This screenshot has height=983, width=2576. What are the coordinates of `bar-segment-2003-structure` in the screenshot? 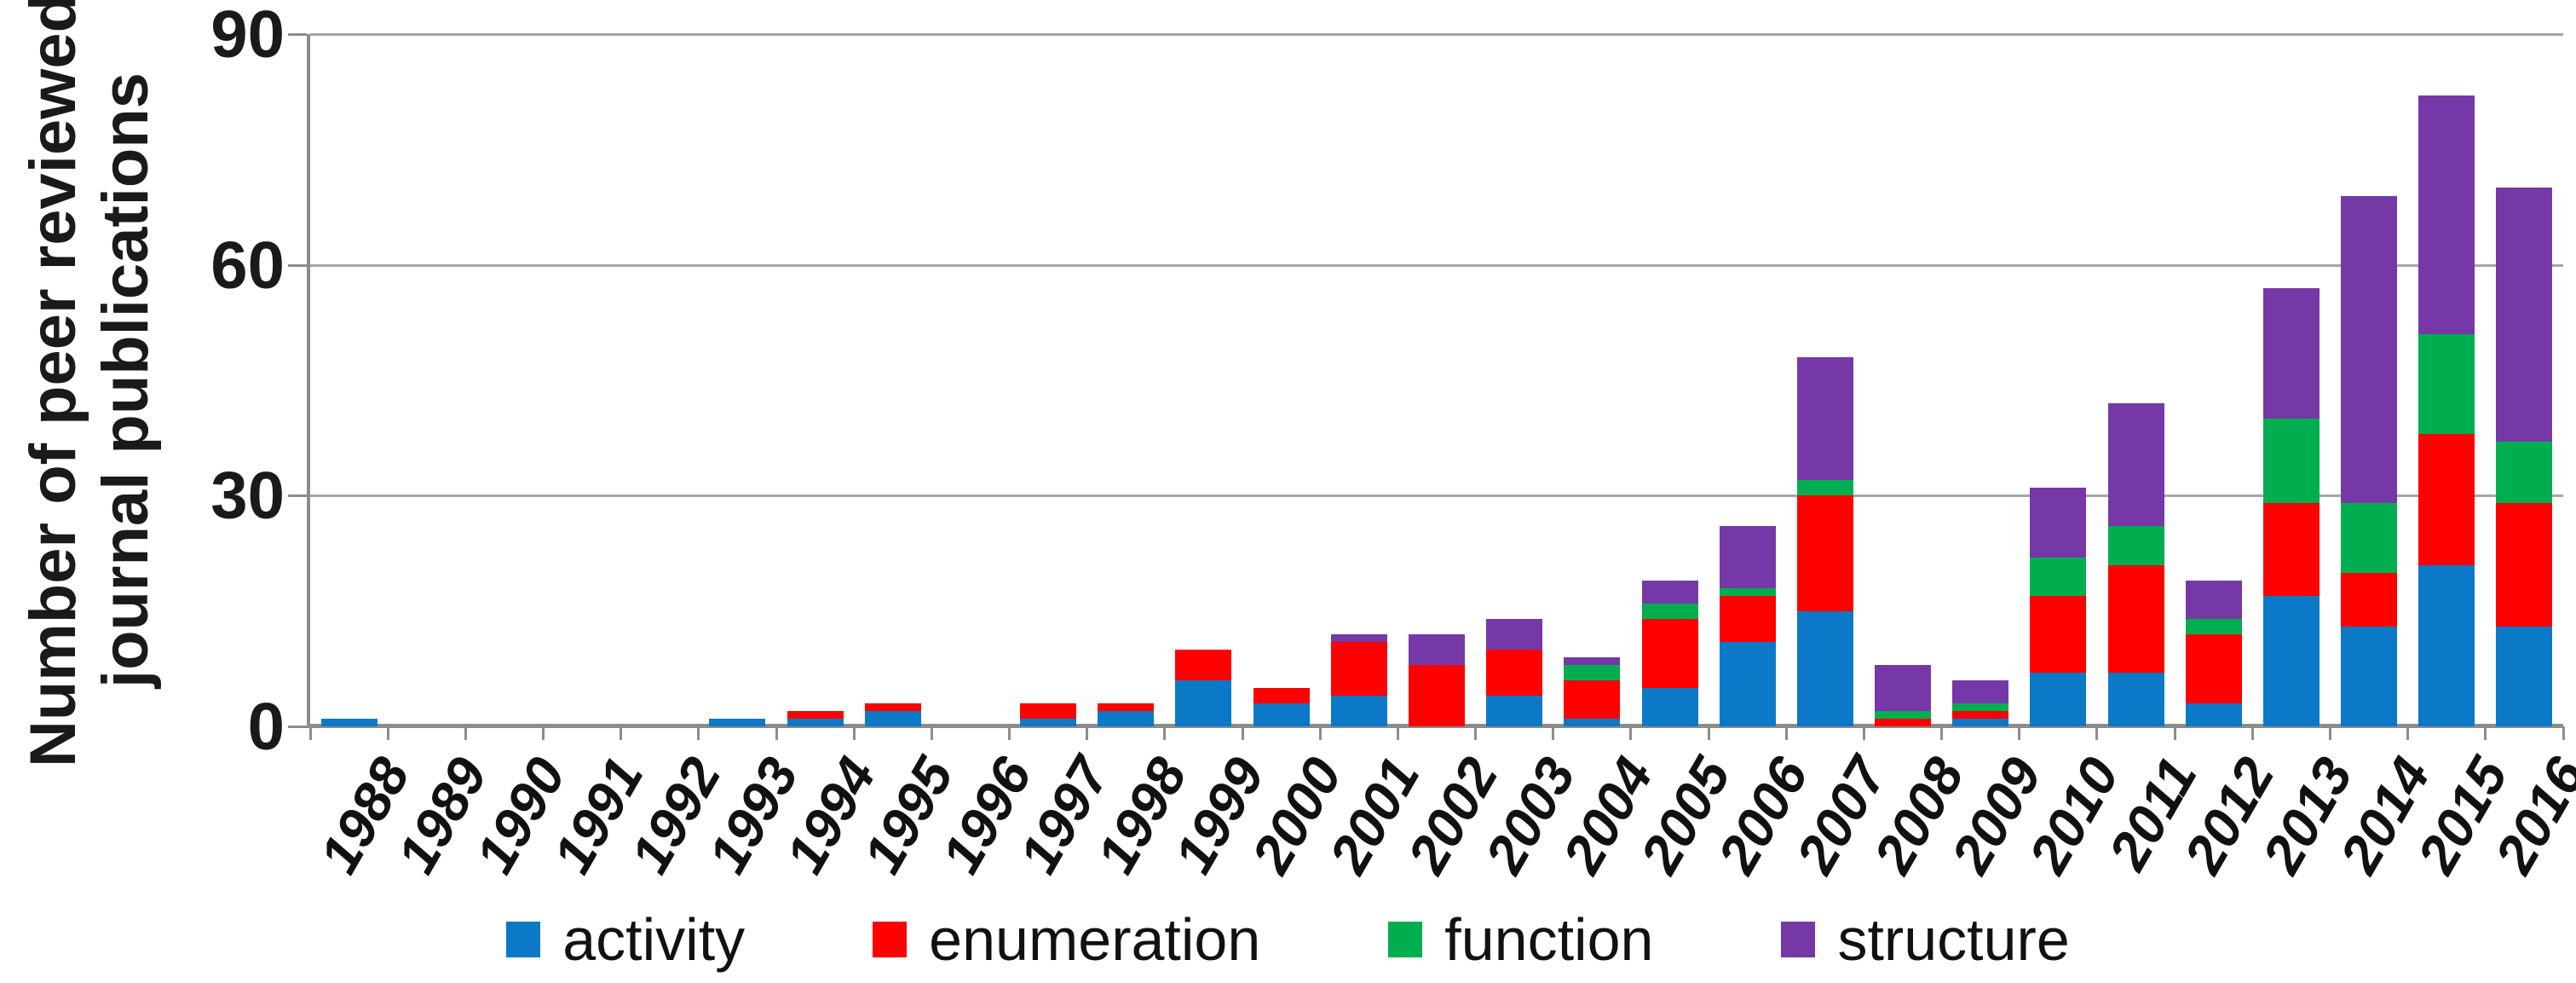 It's located at (1514, 634).